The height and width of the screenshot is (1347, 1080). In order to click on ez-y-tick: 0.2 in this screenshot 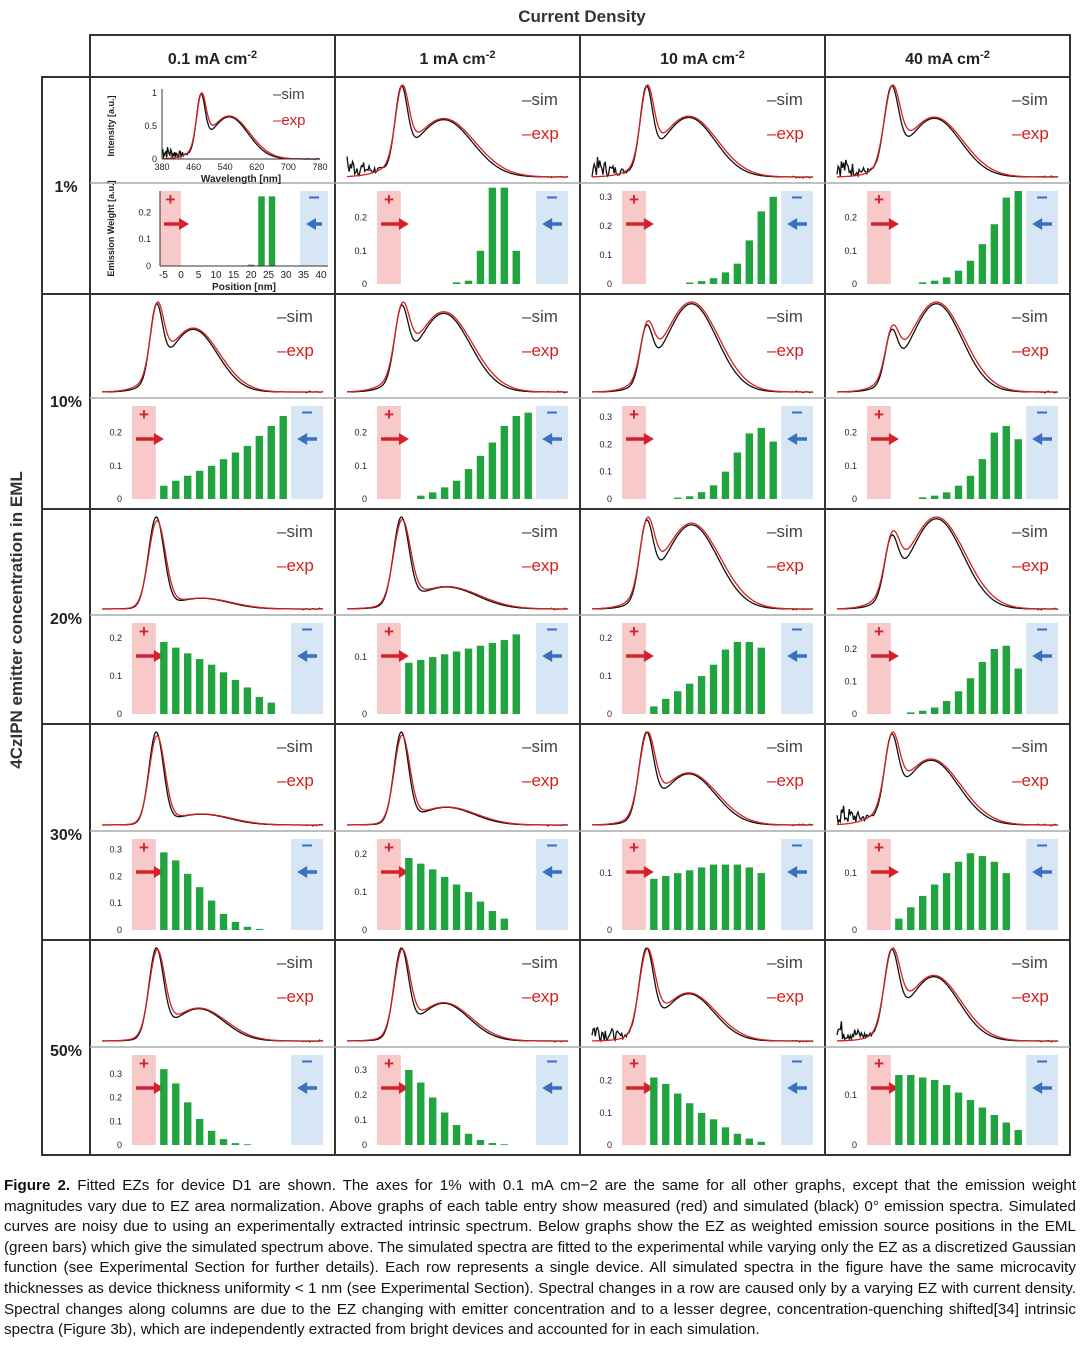, I will do `click(115, 876)`.